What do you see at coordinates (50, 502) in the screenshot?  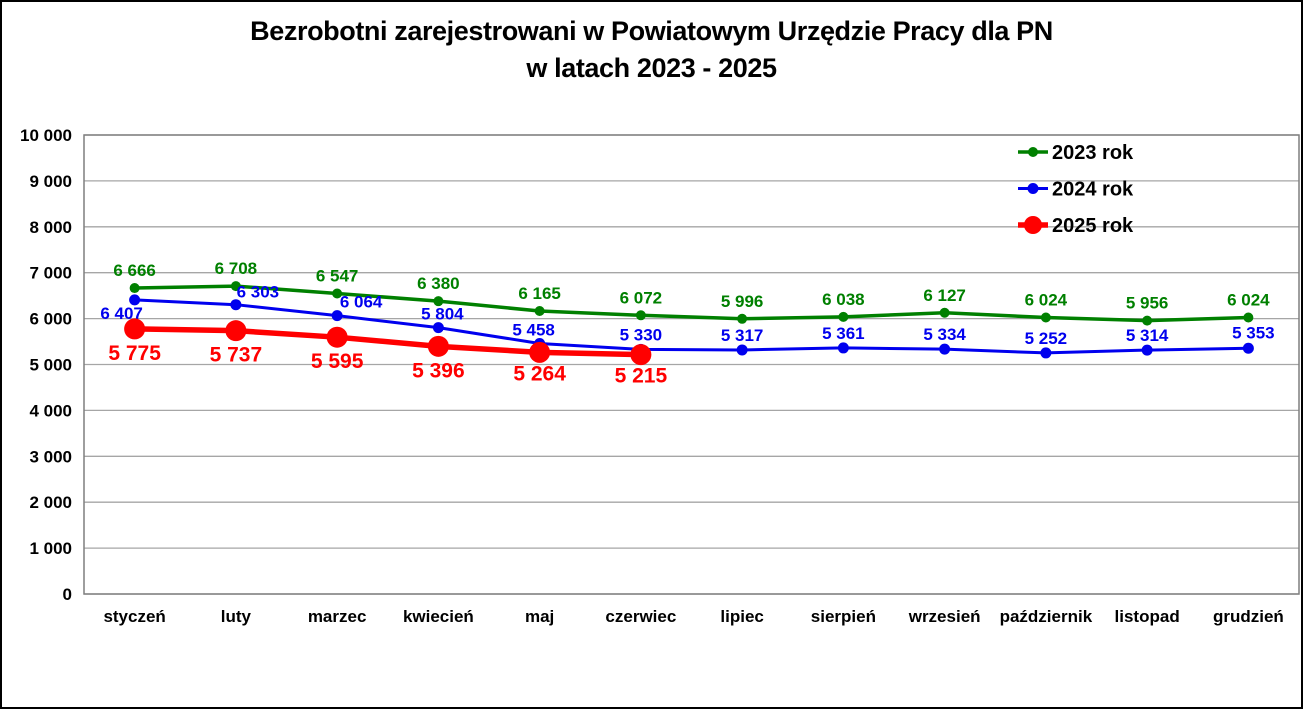 I see `y-axis-tick-label: 2 000` at bounding box center [50, 502].